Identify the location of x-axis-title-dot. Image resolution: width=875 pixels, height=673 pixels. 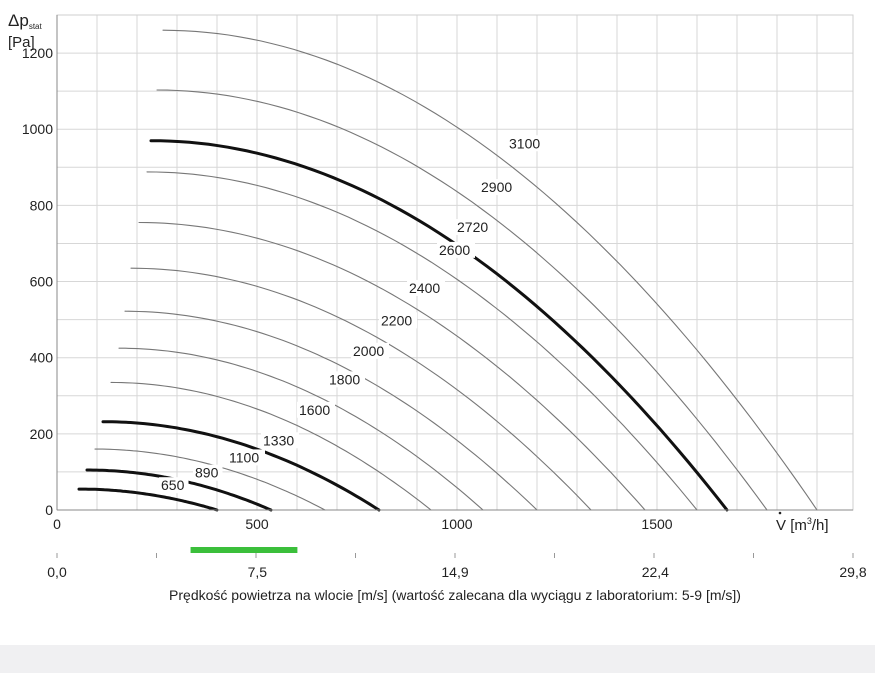
(780, 513).